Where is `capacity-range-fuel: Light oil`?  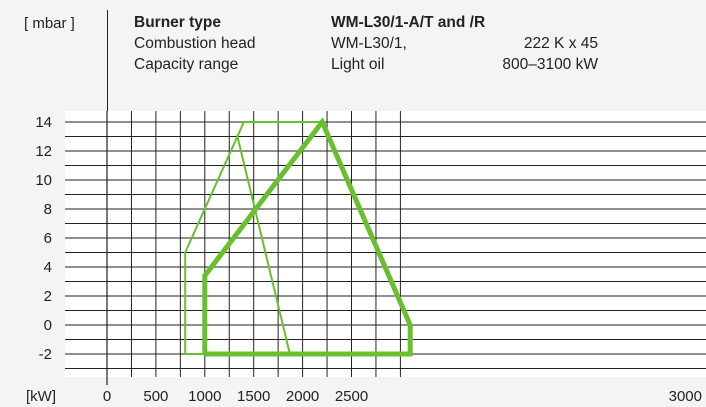 capacity-range-fuel: Light oil is located at coordinates (358, 64).